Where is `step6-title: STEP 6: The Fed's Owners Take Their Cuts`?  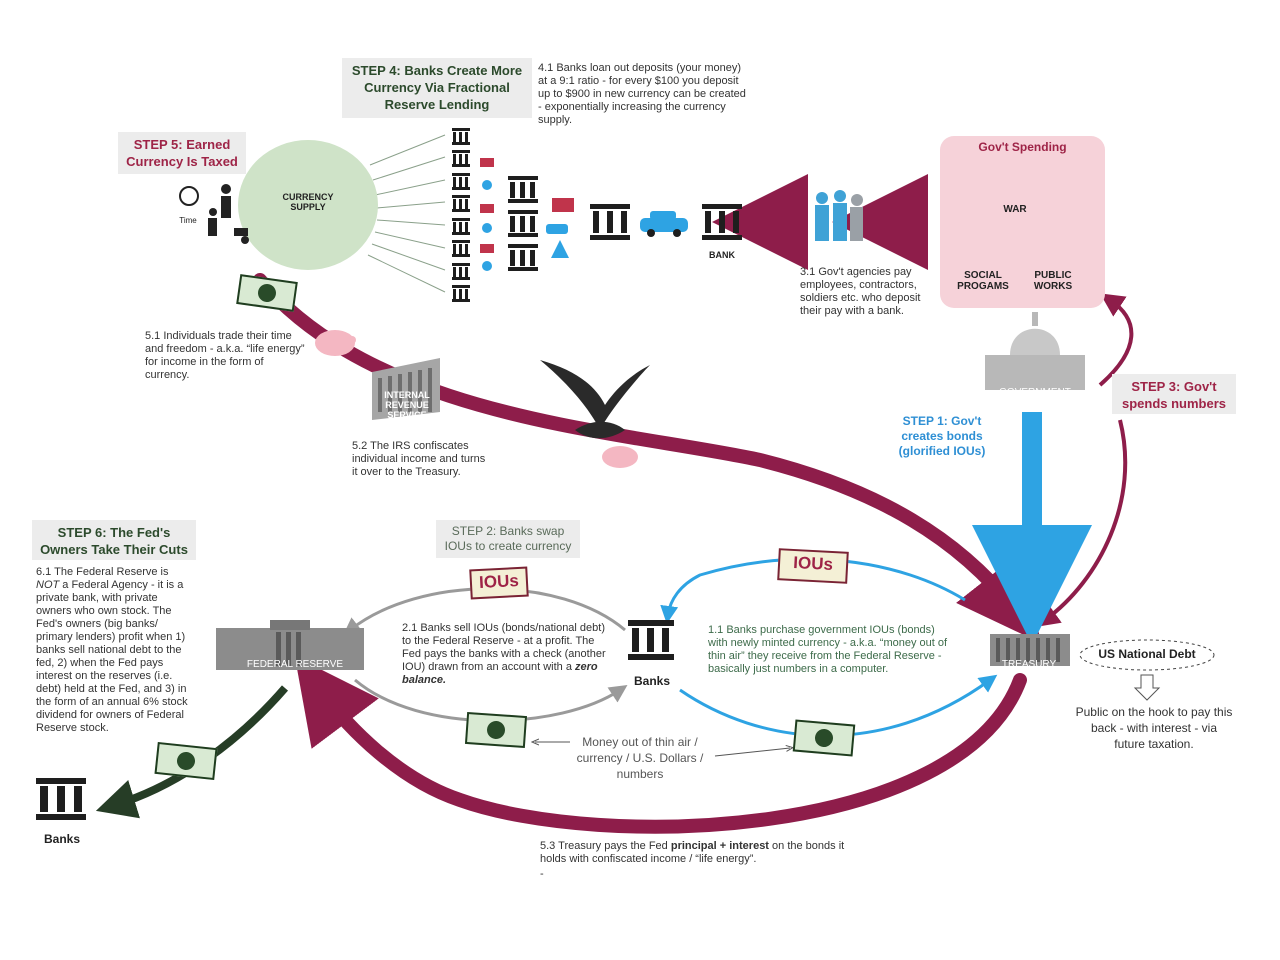
step6-title: STEP 6: The Fed's Owners Take Their Cuts is located at coordinates (114, 540).